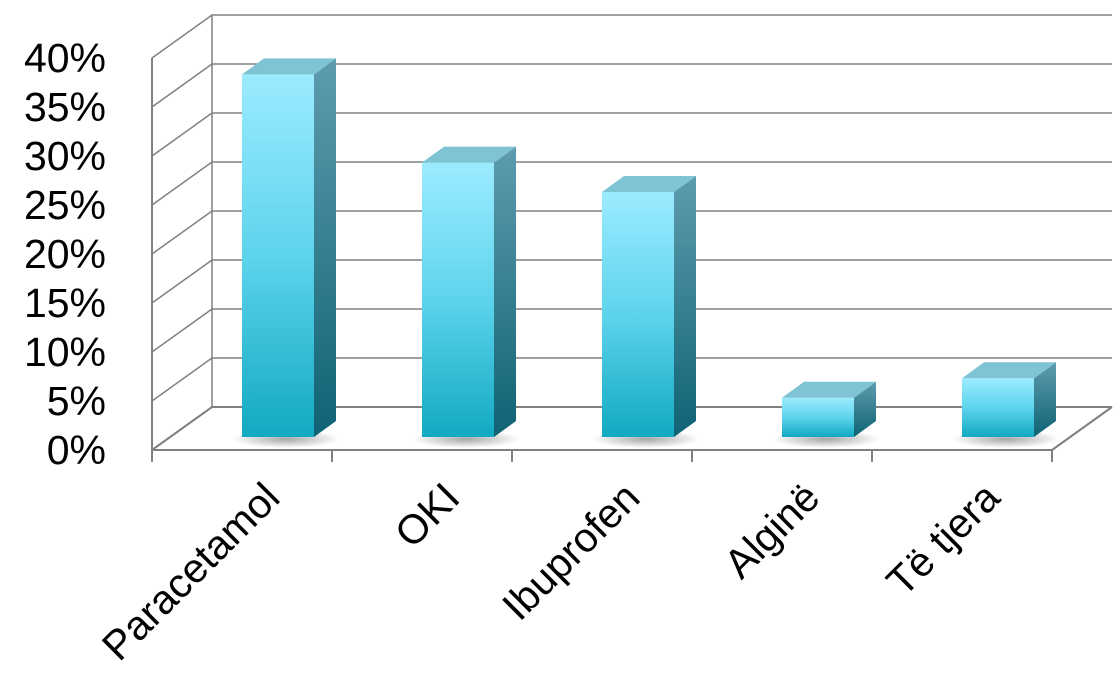 The height and width of the screenshot is (699, 1113). Describe the element at coordinates (190, 571) in the screenshot. I see `x-tick-label: Paracetamol` at that location.